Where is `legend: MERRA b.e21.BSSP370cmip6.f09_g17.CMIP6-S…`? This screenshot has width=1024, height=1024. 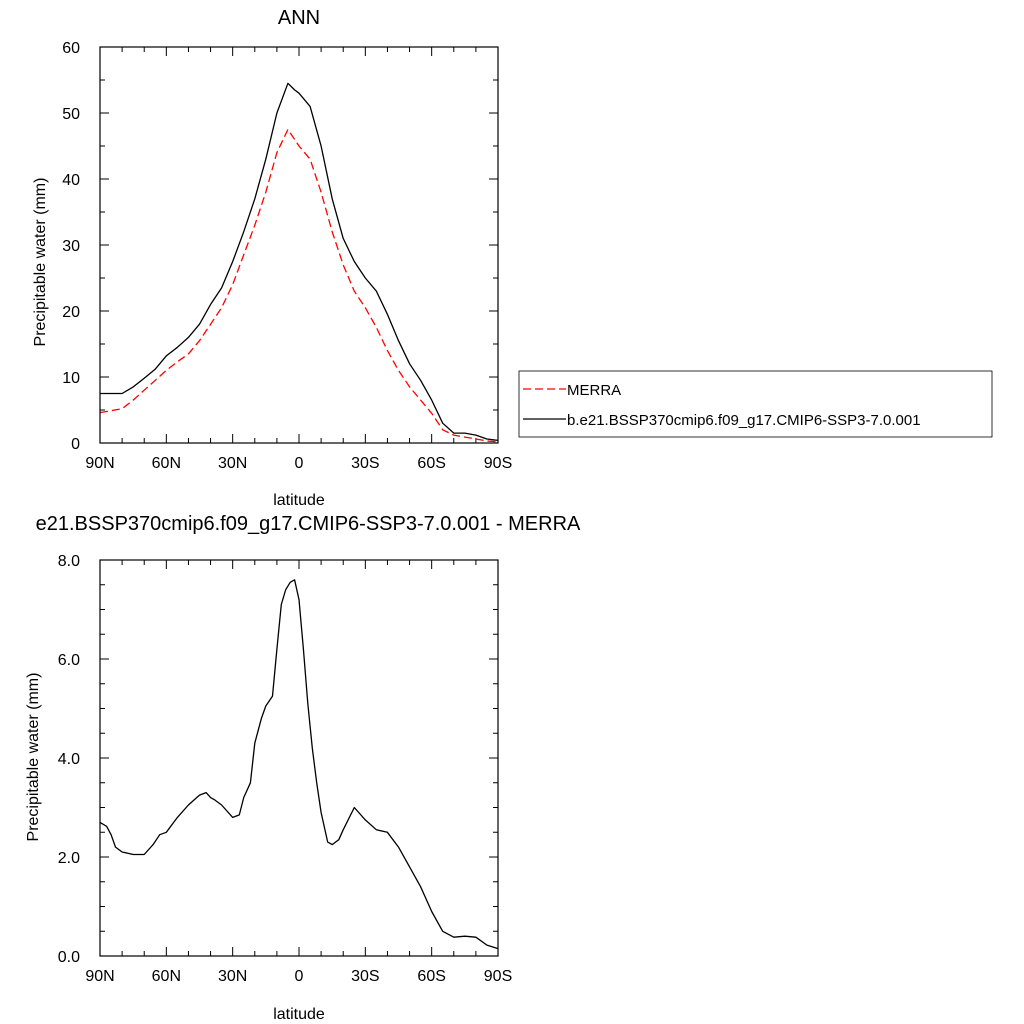
legend: MERRA b.e21.BSSP370cmip6.f09_g17.CMIP6-S… is located at coordinates (755, 404).